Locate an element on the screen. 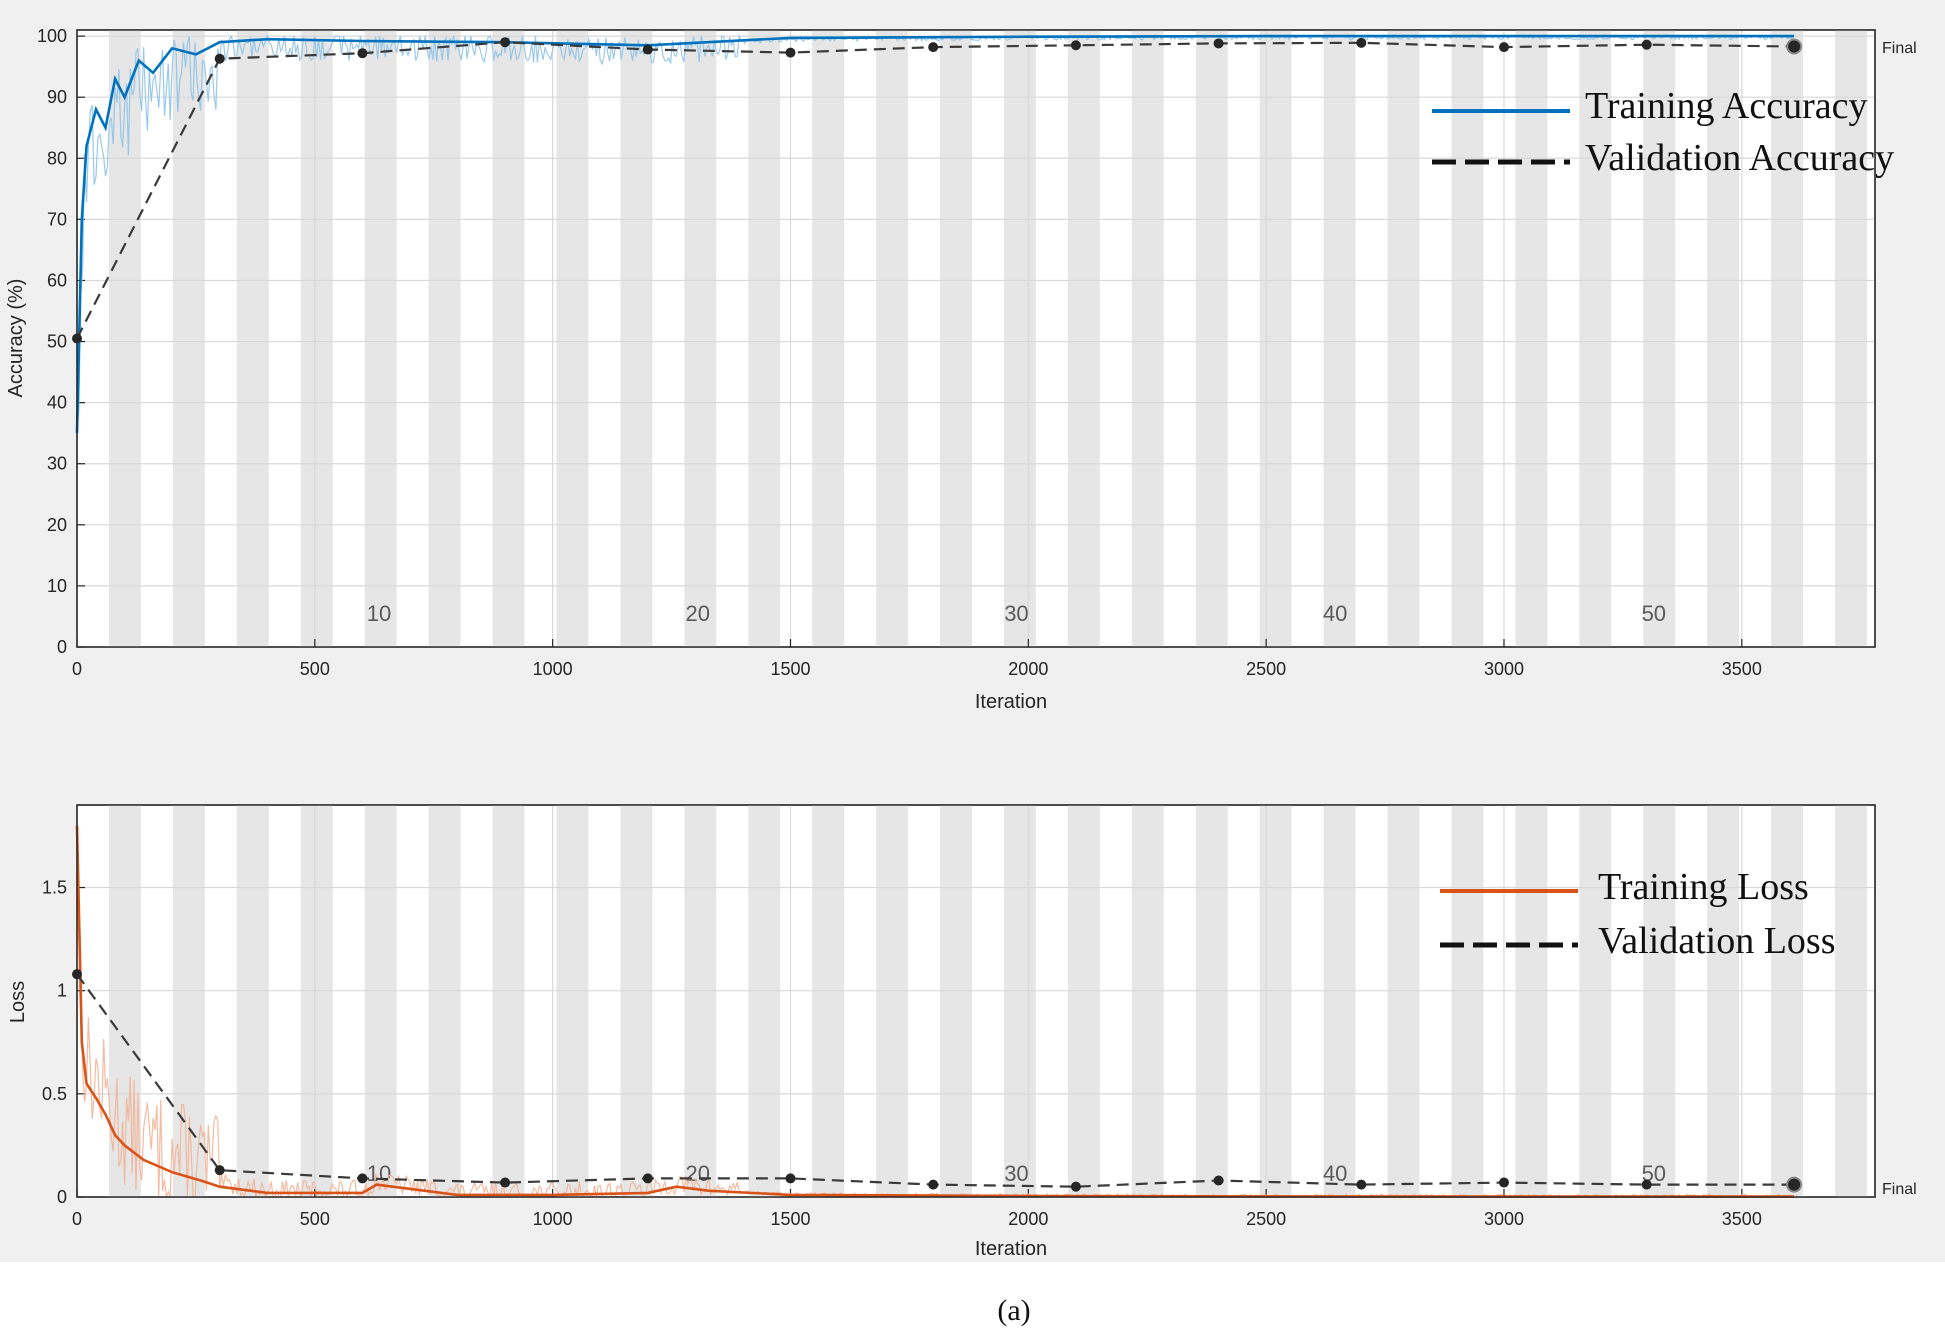 The width and height of the screenshot is (1945, 1337). accuracy-legend: Training Accuracy Validation Accuracy is located at coordinates (1663, 132).